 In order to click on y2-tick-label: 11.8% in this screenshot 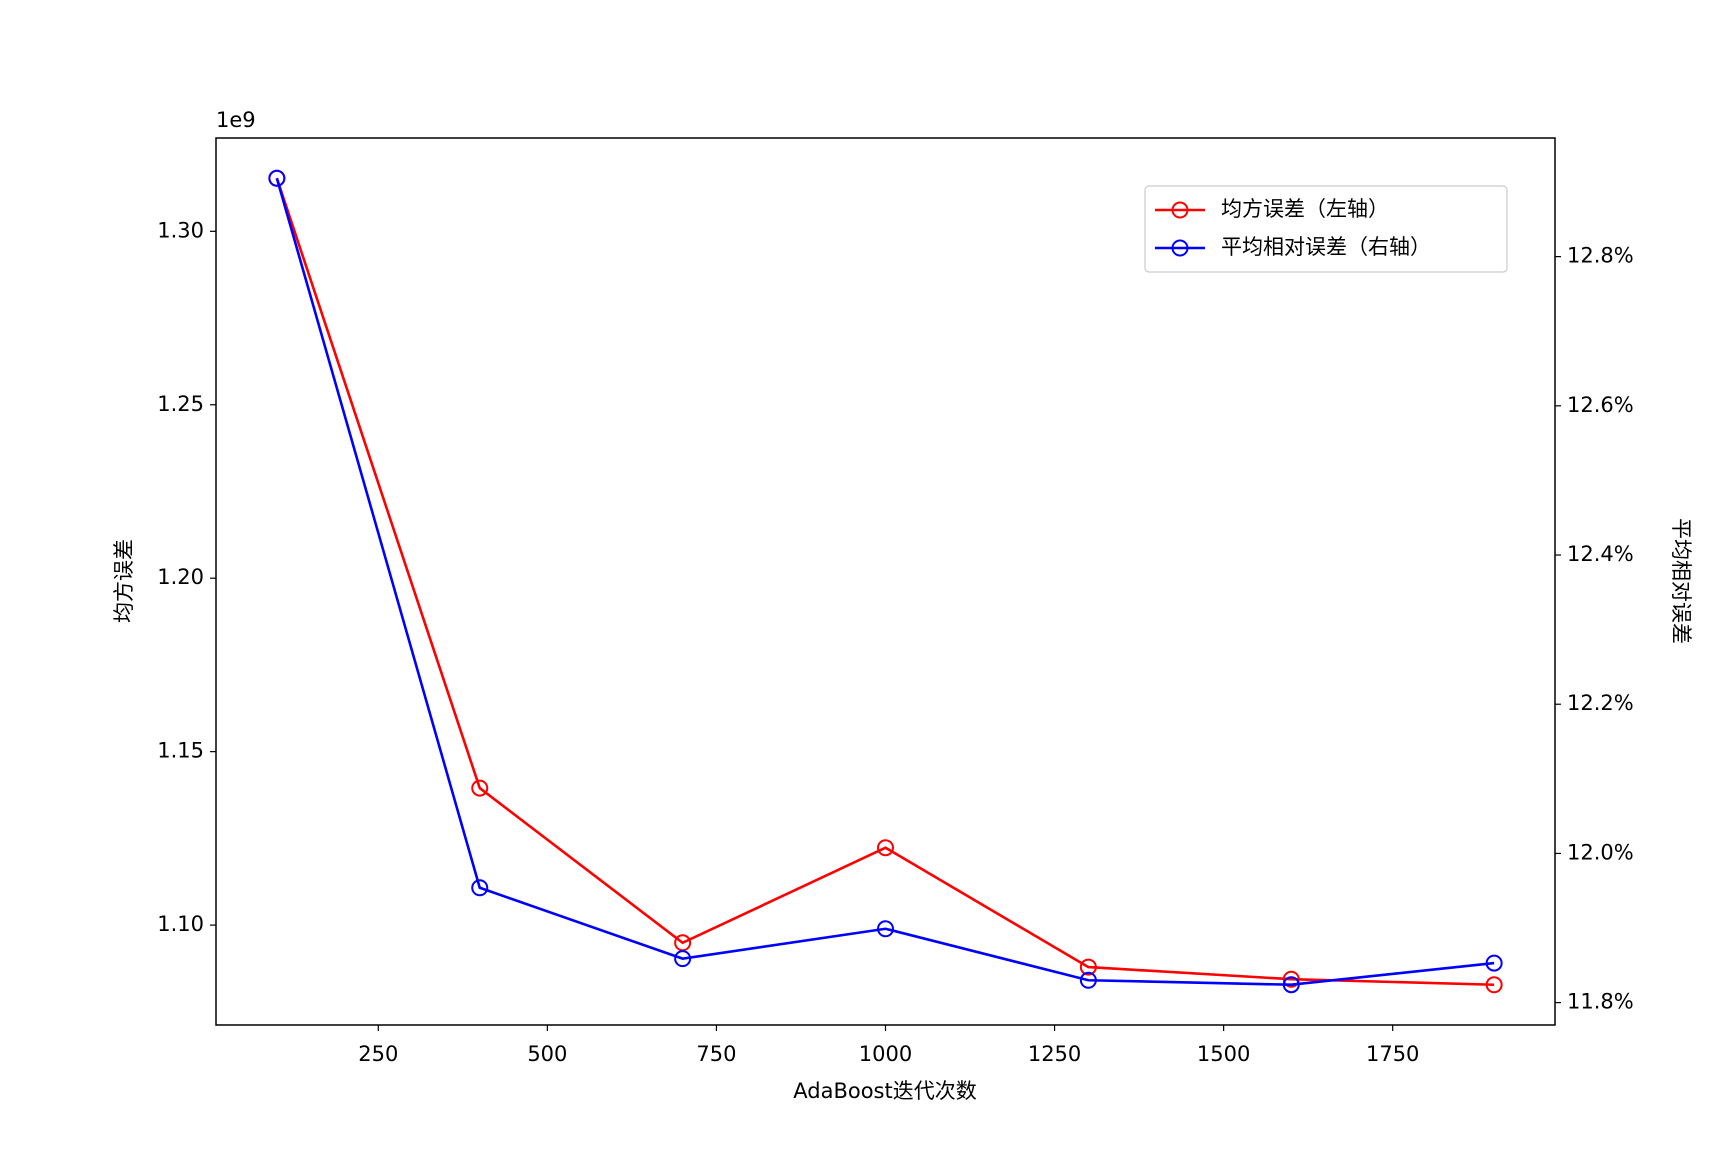, I will do `click(1600, 1002)`.